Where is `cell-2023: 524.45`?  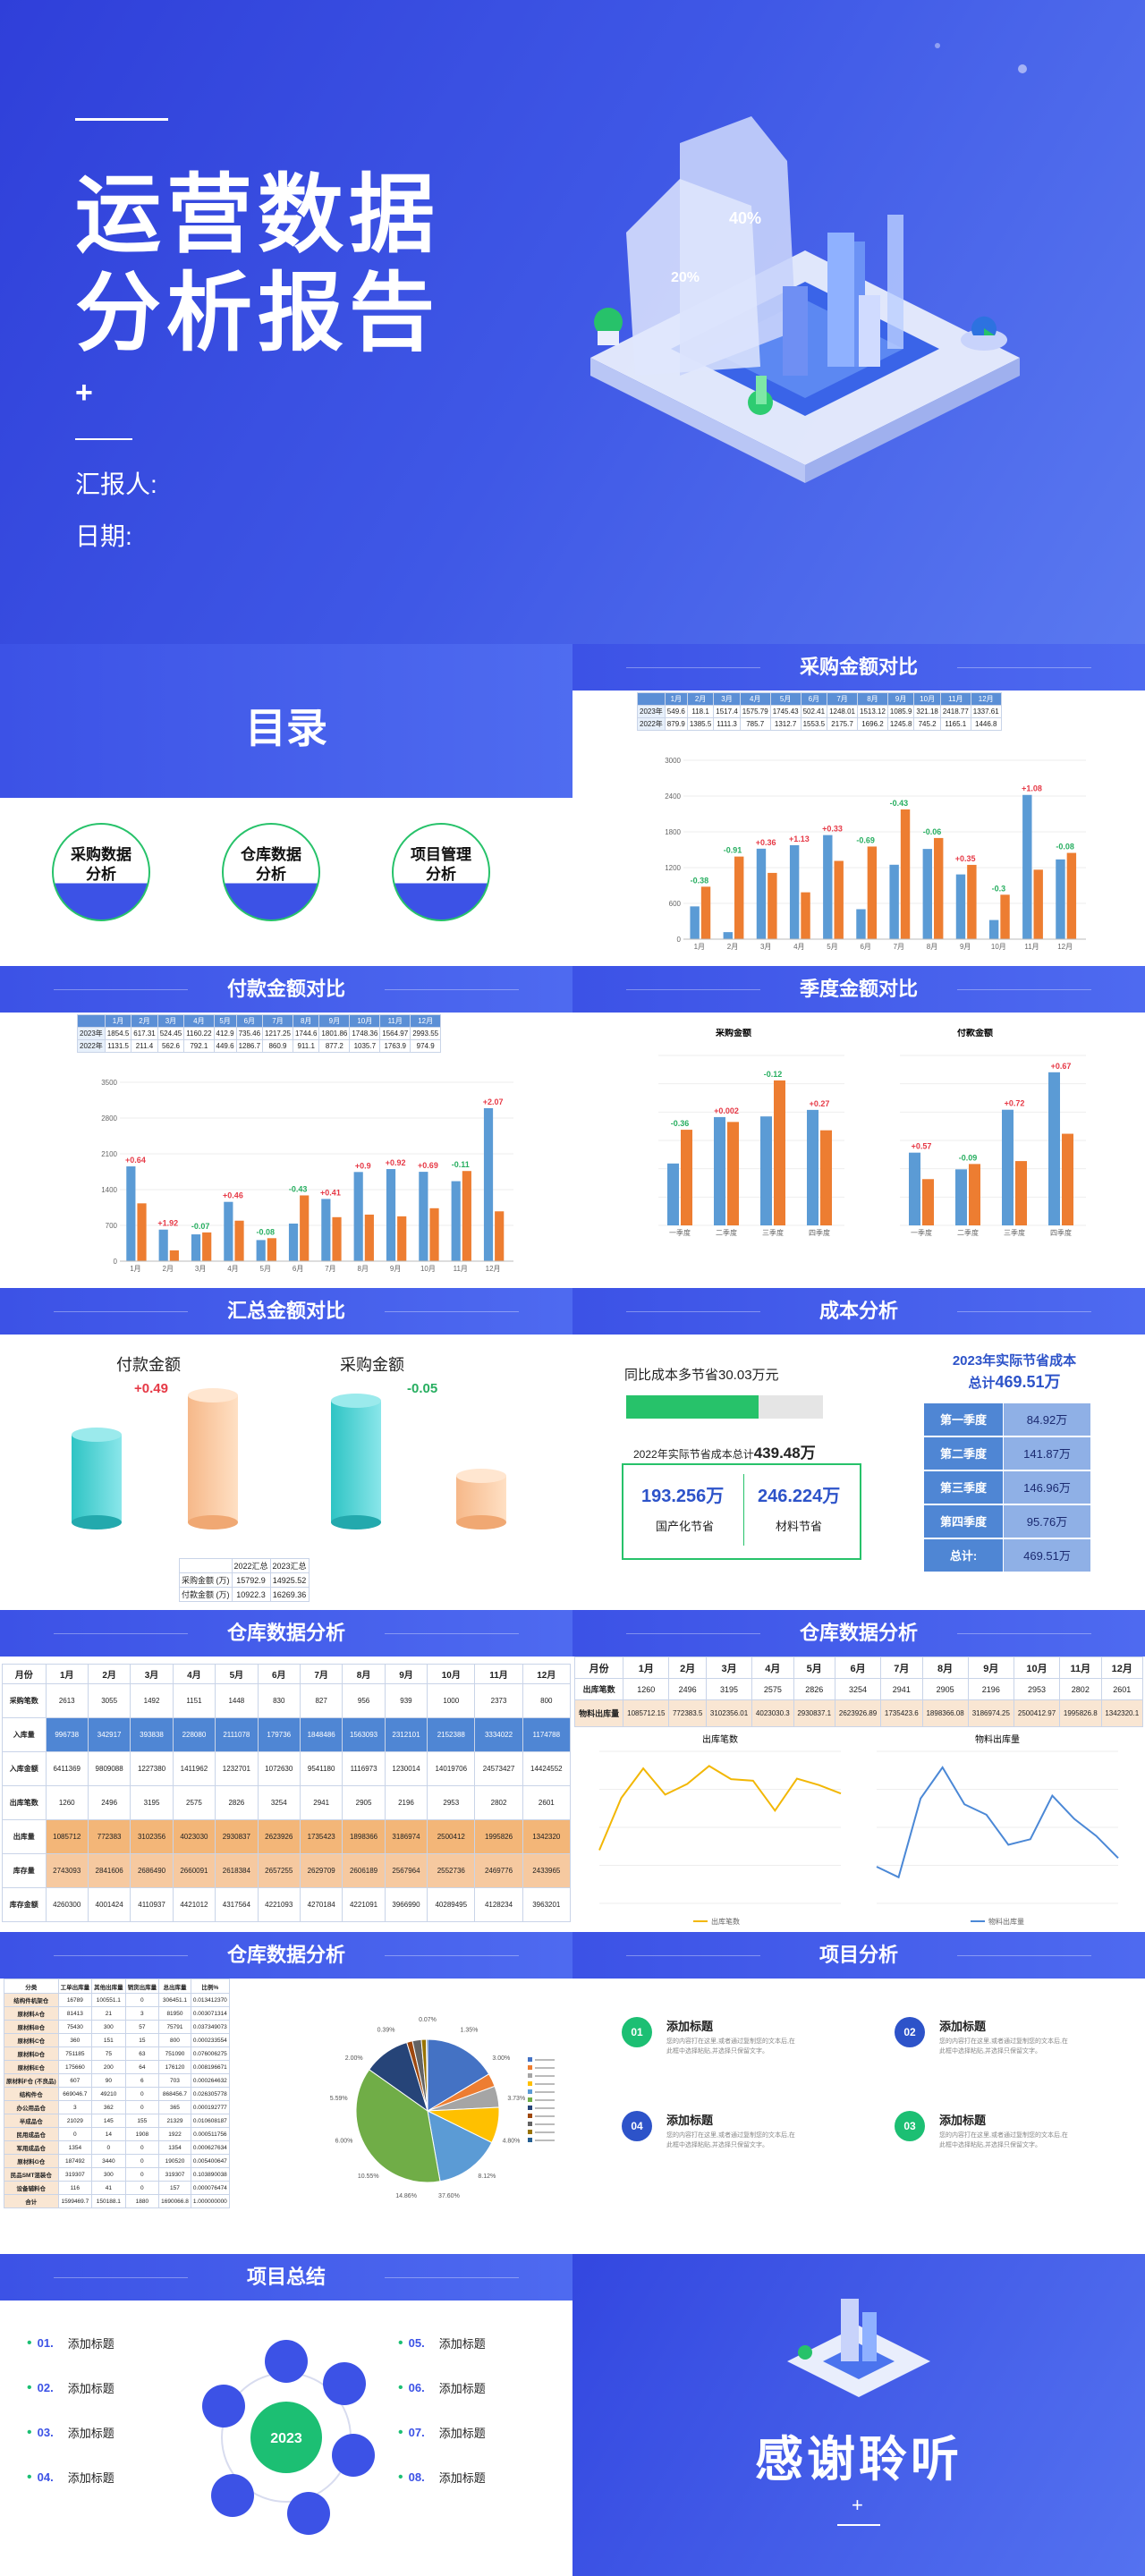
cell-2023: 524.45 is located at coordinates (171, 1033).